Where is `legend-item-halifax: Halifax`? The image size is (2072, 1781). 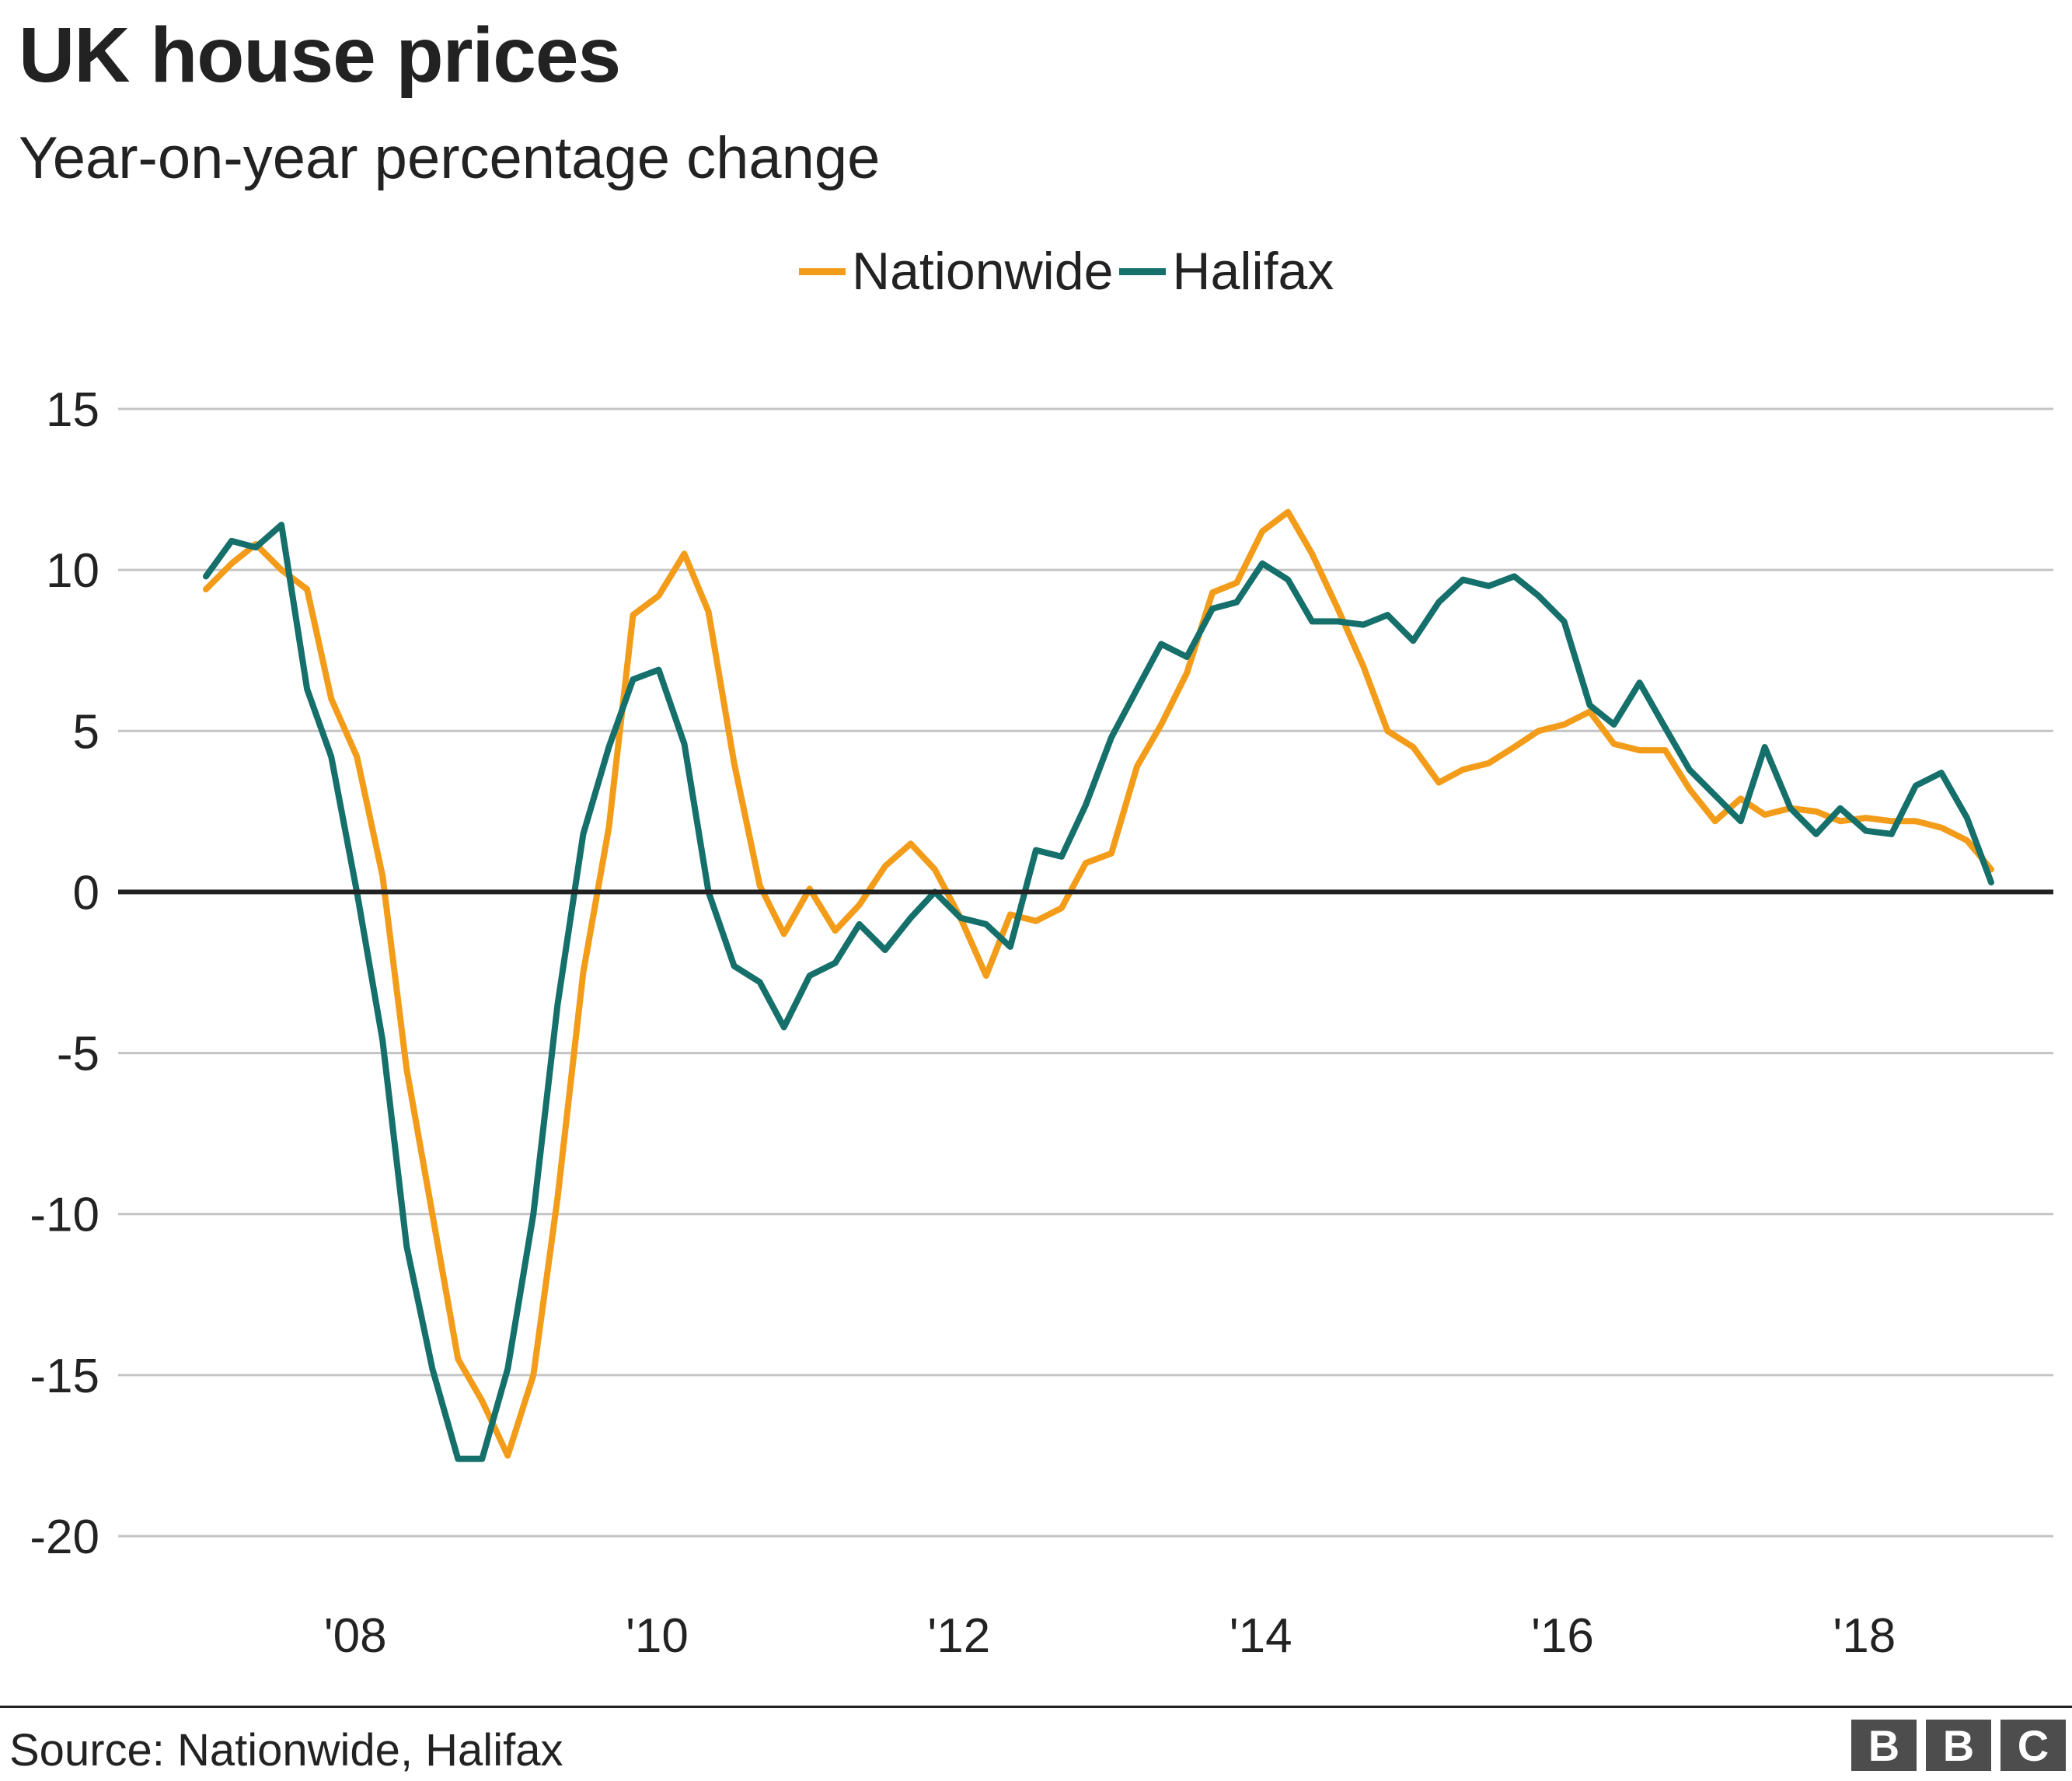 legend-item-halifax: Halifax is located at coordinates (1226, 271).